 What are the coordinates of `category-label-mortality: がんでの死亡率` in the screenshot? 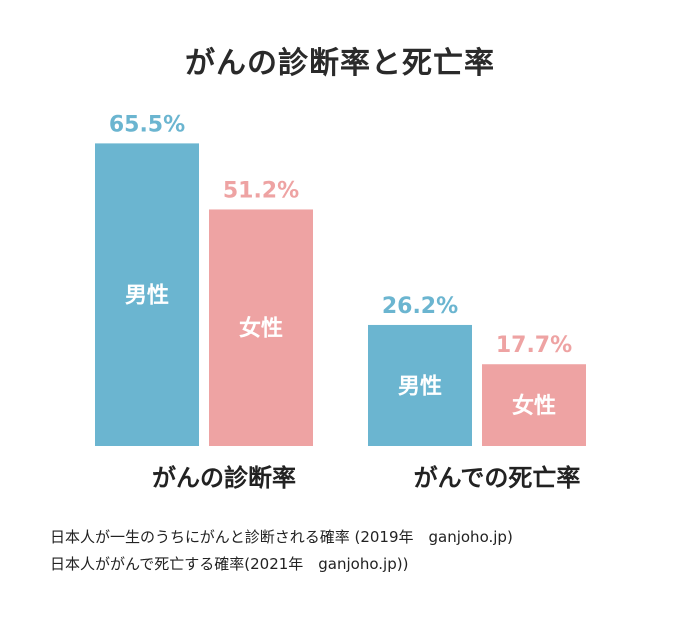 It's located at (497, 478).